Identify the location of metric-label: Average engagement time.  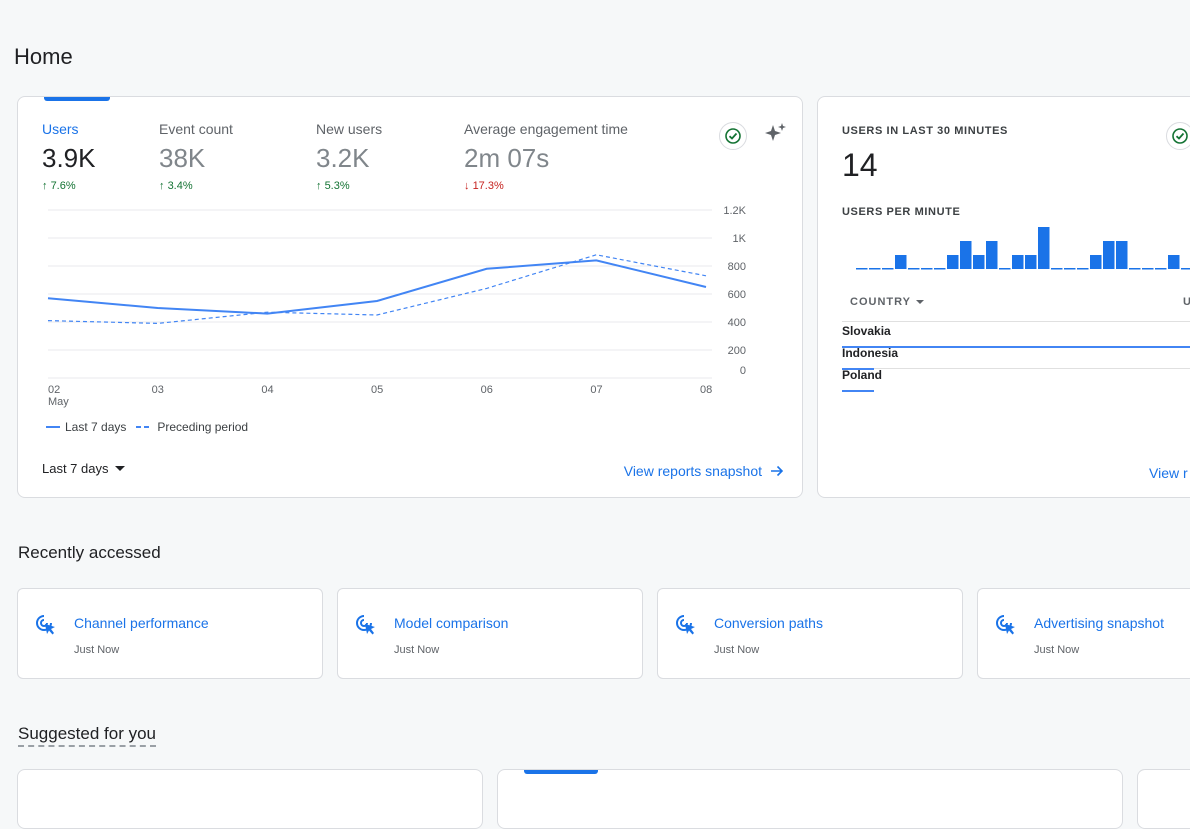
(546, 129).